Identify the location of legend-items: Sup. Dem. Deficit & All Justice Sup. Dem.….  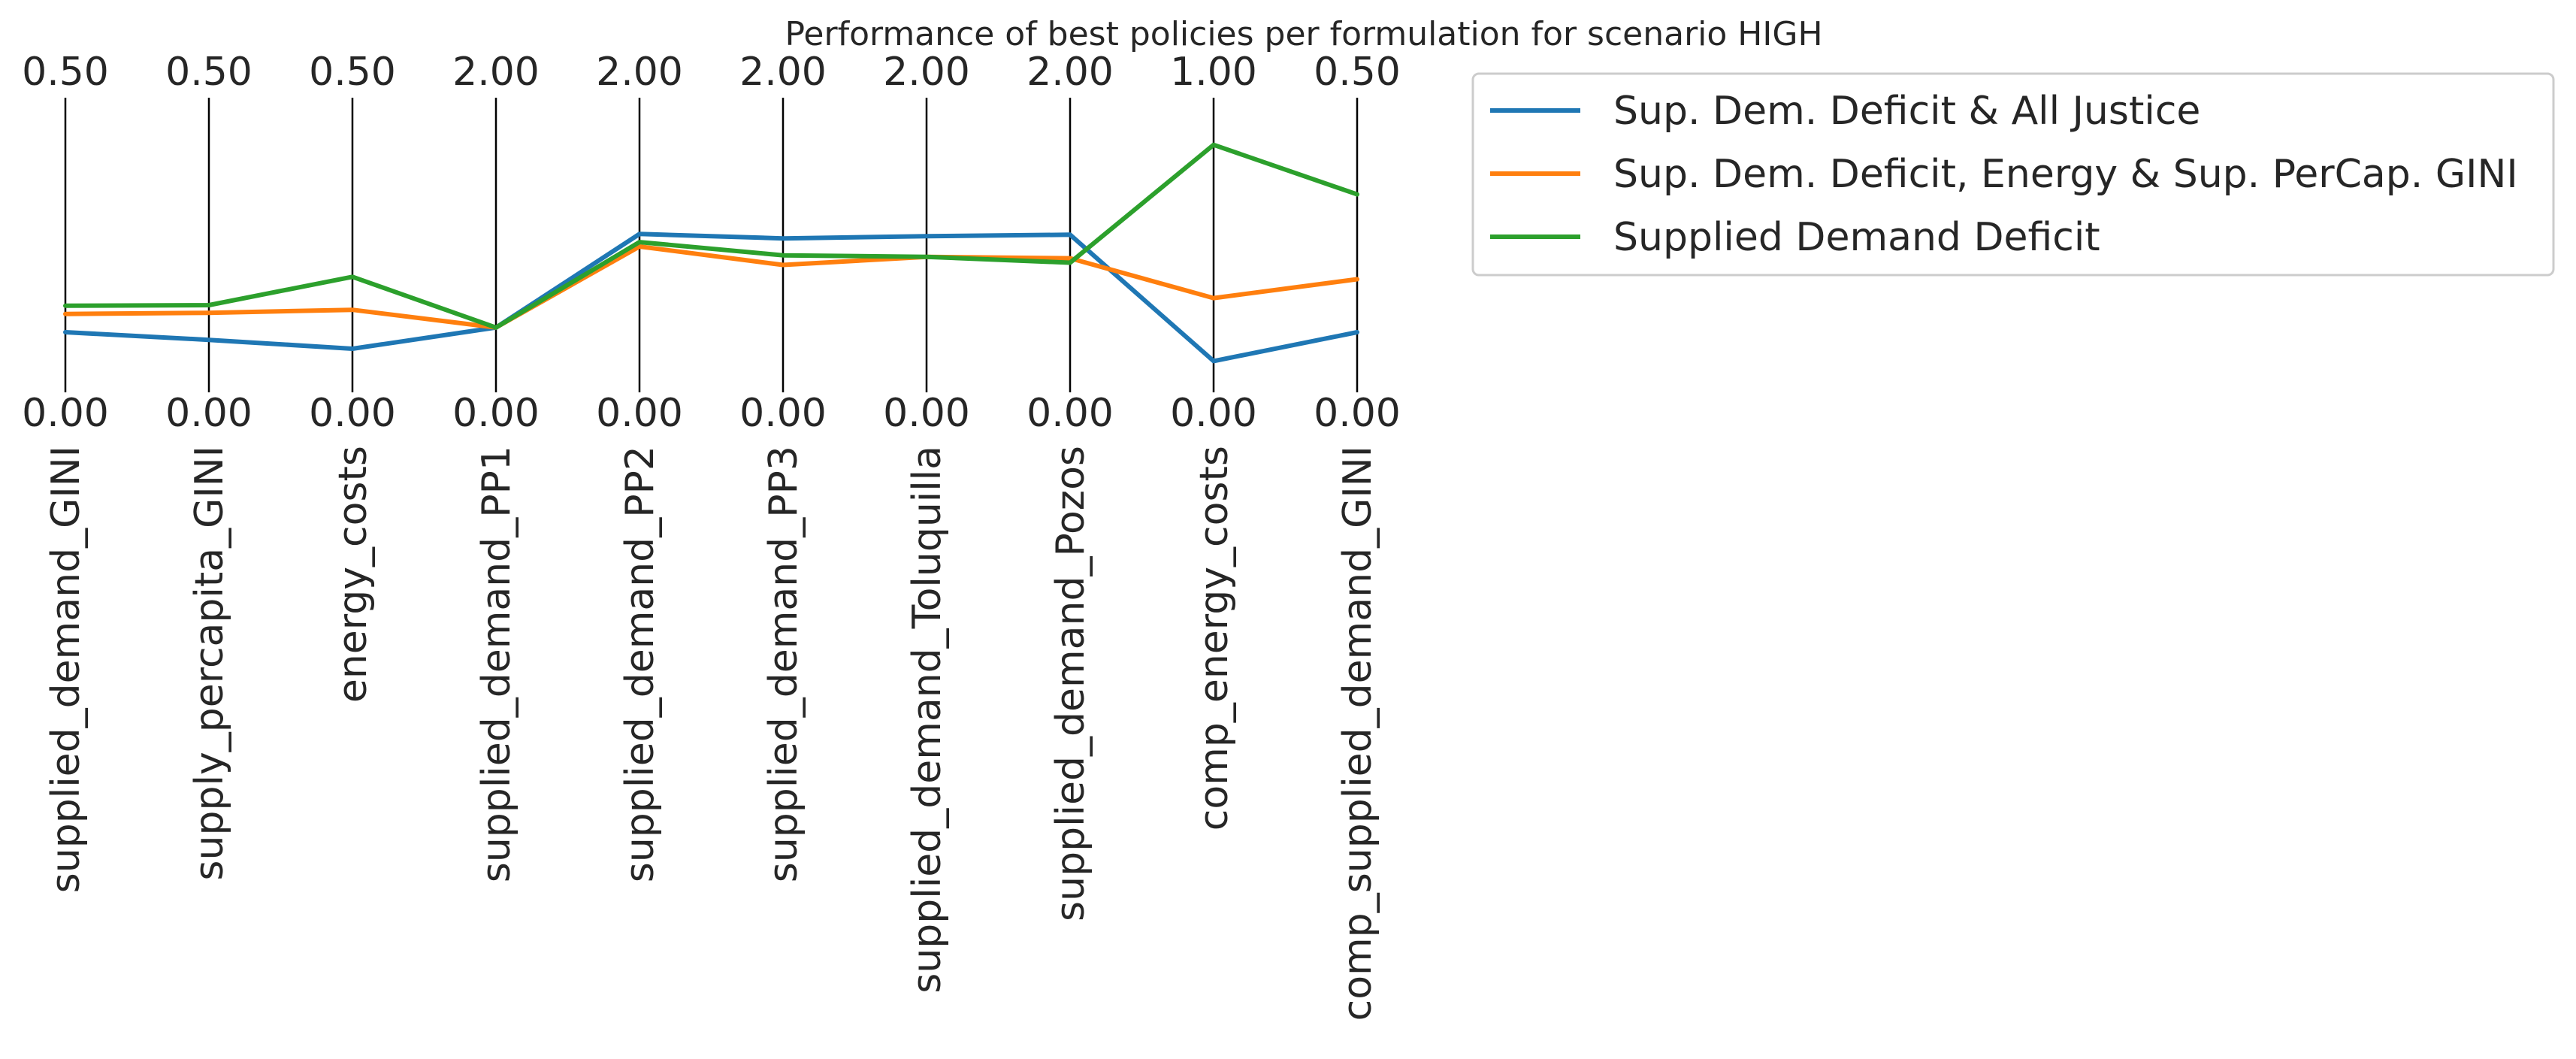
(2004, 174).